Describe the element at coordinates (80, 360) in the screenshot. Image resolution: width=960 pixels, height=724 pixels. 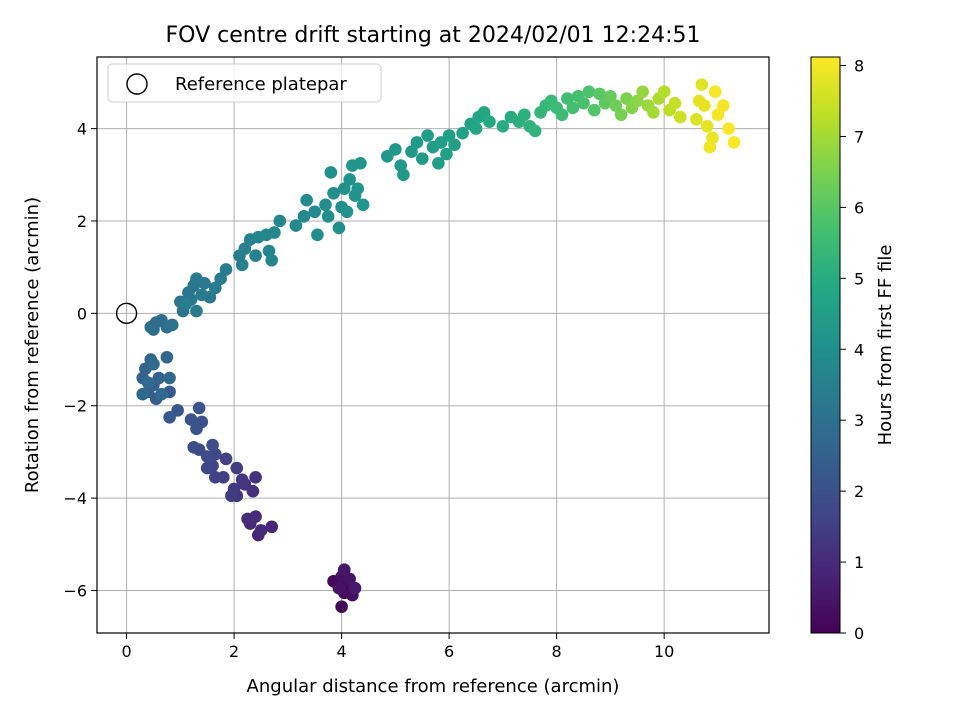
I see `y-axis-ticks: −6 −4 −2 0 2 4` at that location.